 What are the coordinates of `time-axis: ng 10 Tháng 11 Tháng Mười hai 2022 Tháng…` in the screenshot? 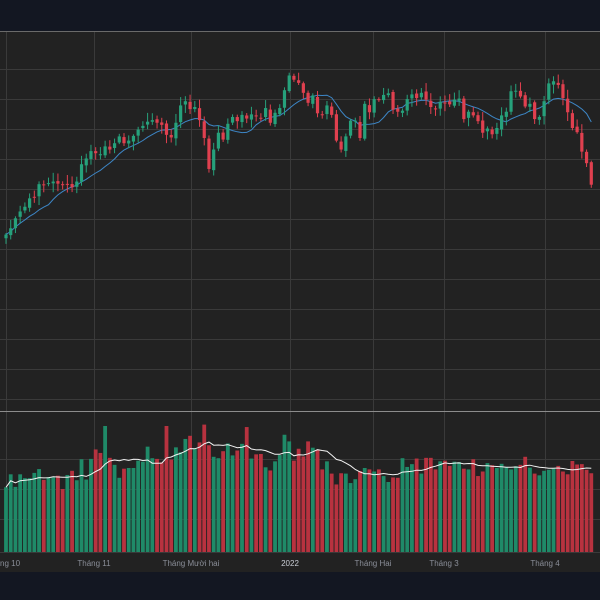 It's located at (280, 563).